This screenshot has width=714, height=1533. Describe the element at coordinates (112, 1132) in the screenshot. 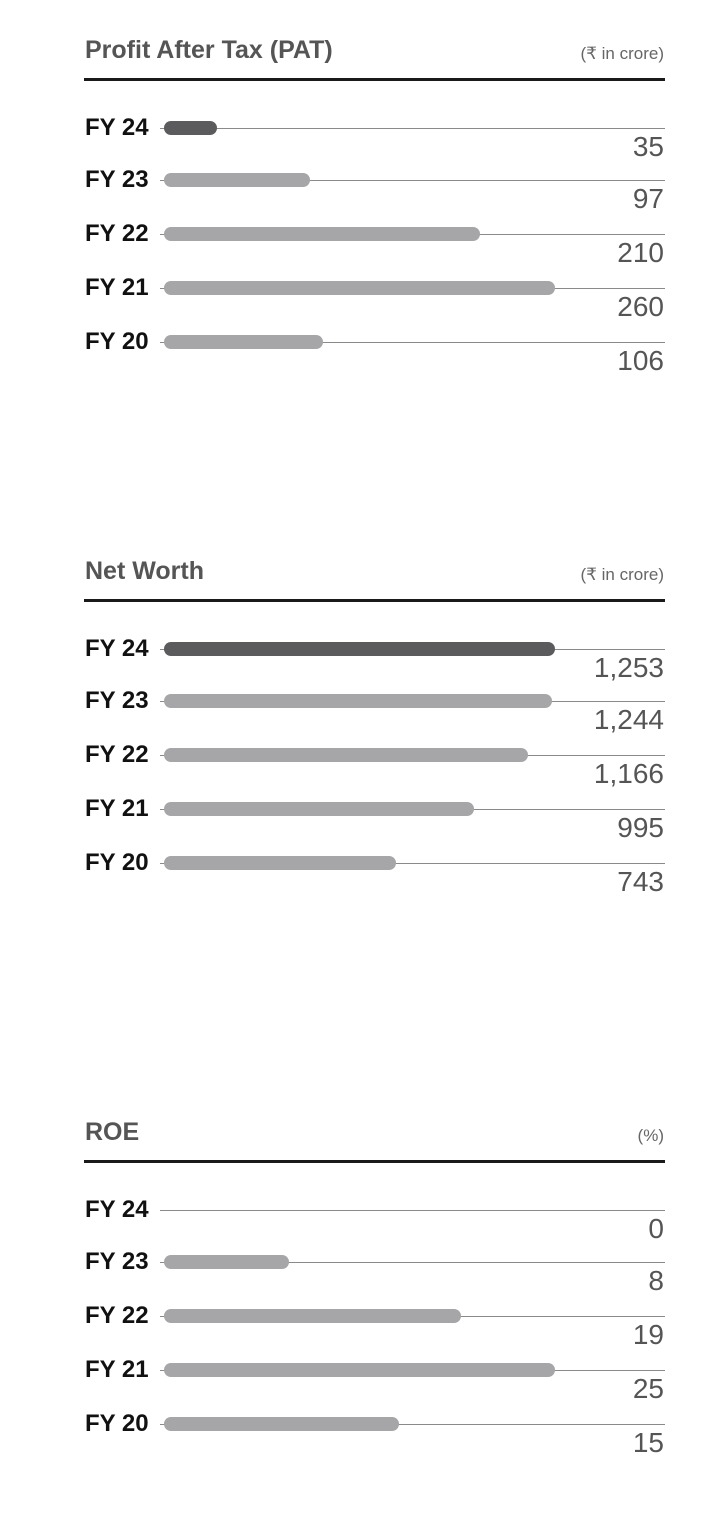

I see `chart-title: ROE` at that location.